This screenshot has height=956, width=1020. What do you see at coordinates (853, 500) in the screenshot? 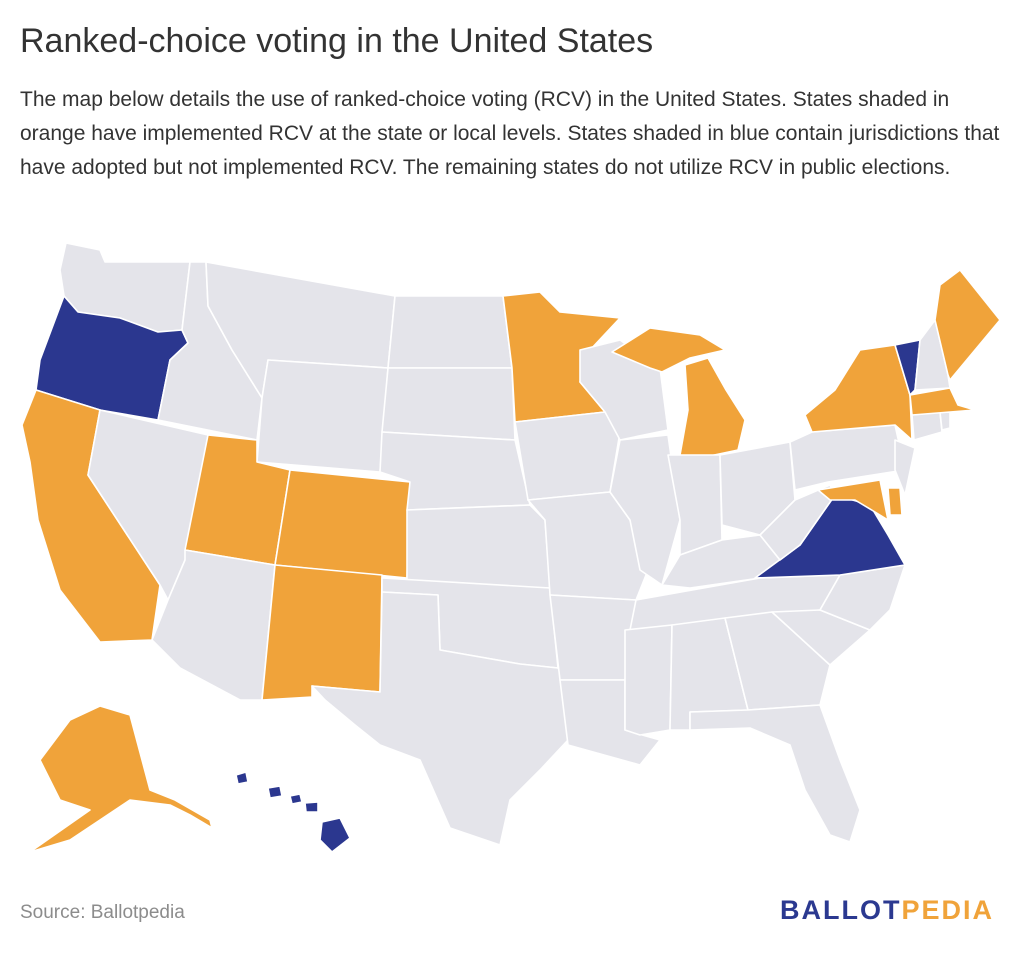
I see `state-maryland` at bounding box center [853, 500].